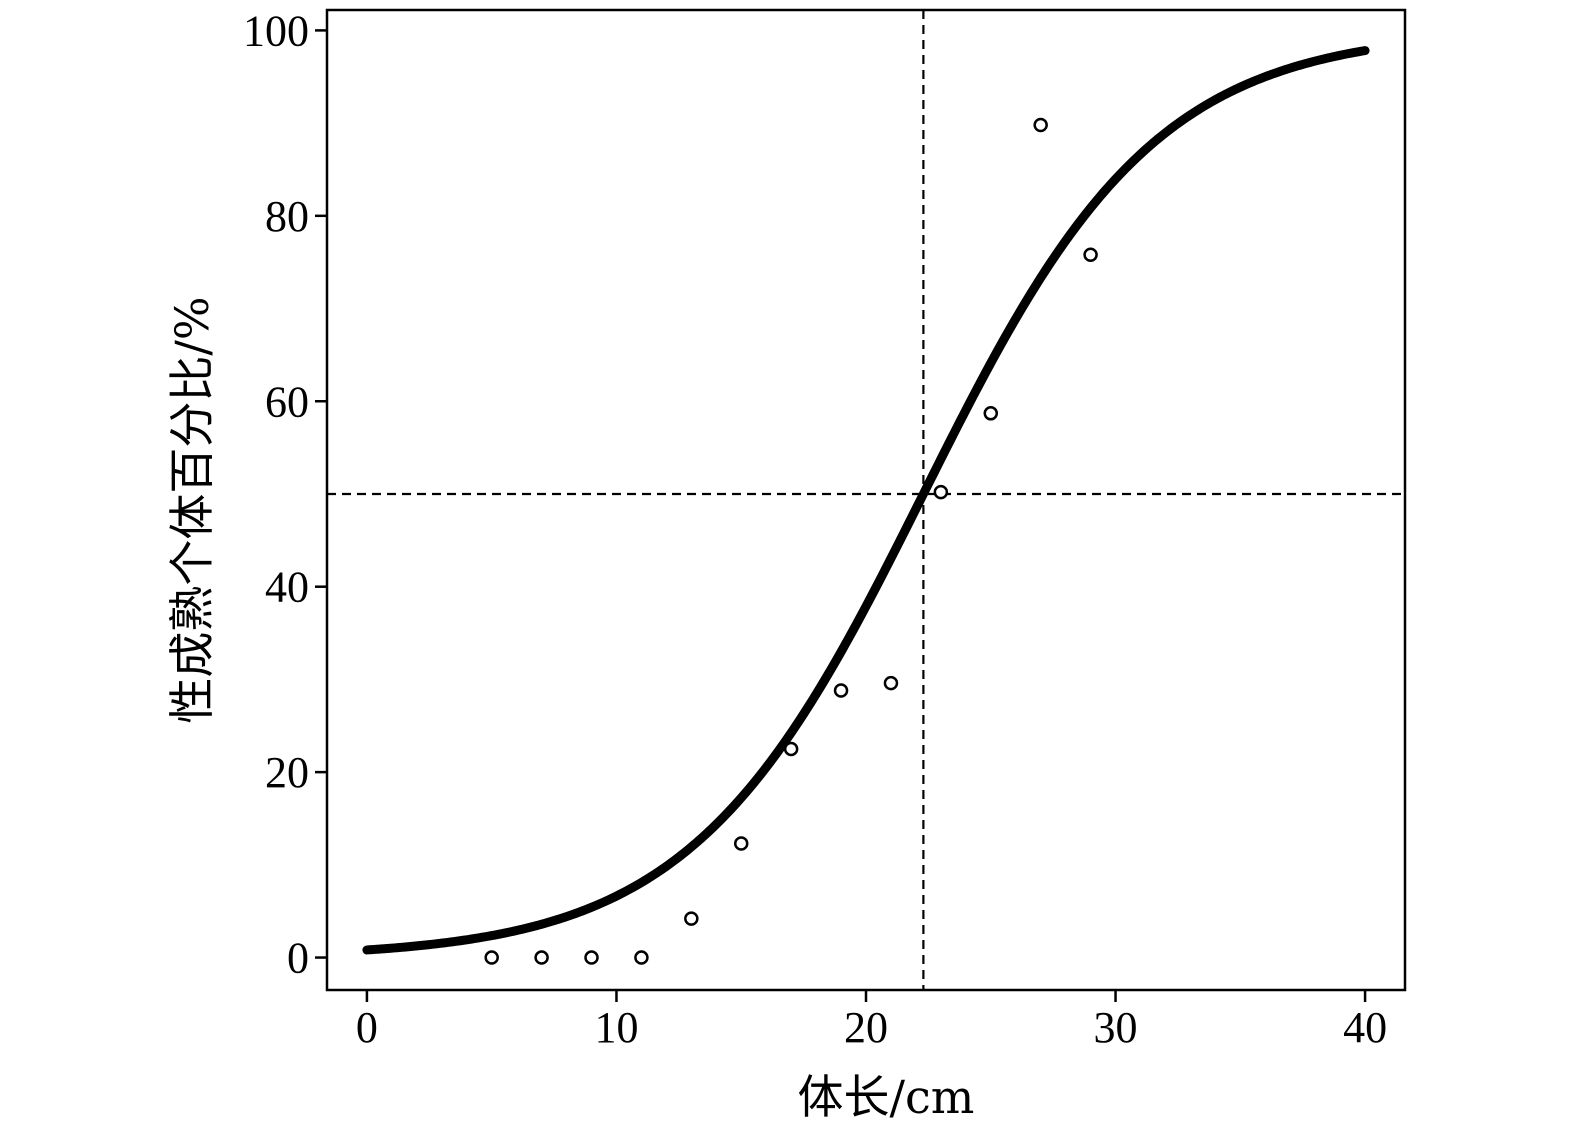 This screenshot has height=1140, width=1575. Describe the element at coordinates (1365, 1027) in the screenshot. I see `x-tick-label: 40` at that location.